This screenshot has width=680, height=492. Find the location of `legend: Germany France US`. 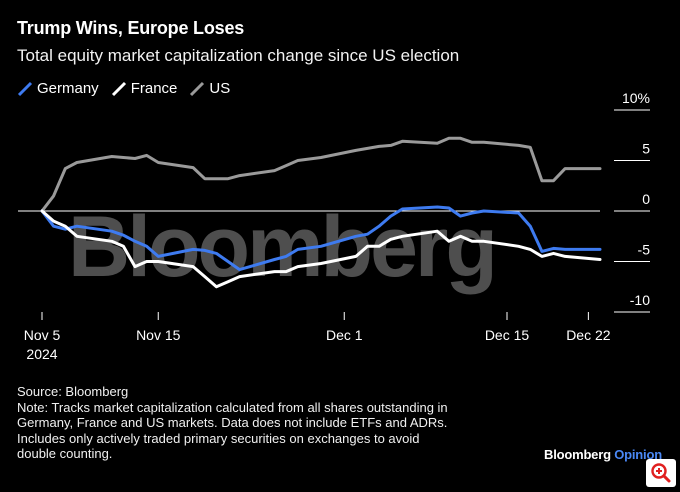

legend: Germany France US is located at coordinates (129, 88).